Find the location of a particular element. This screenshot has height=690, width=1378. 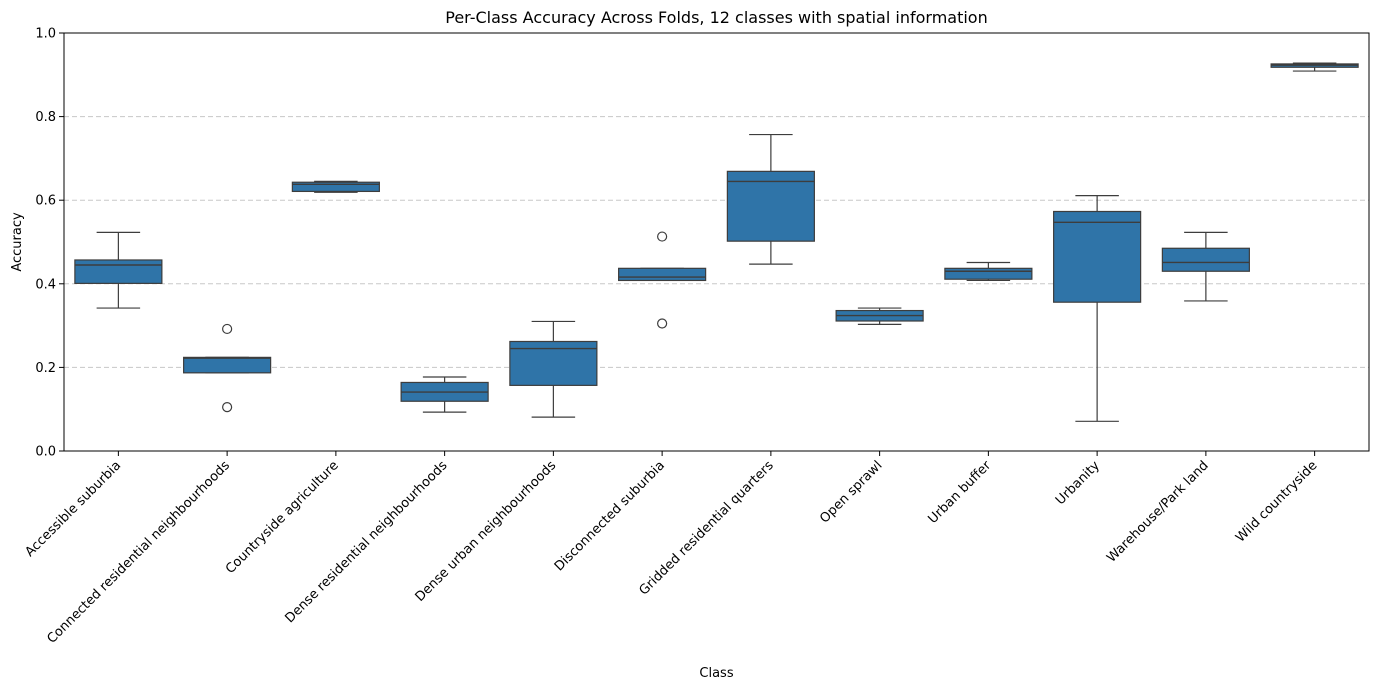

y-tick-label: 0.0 is located at coordinates (45, 452).